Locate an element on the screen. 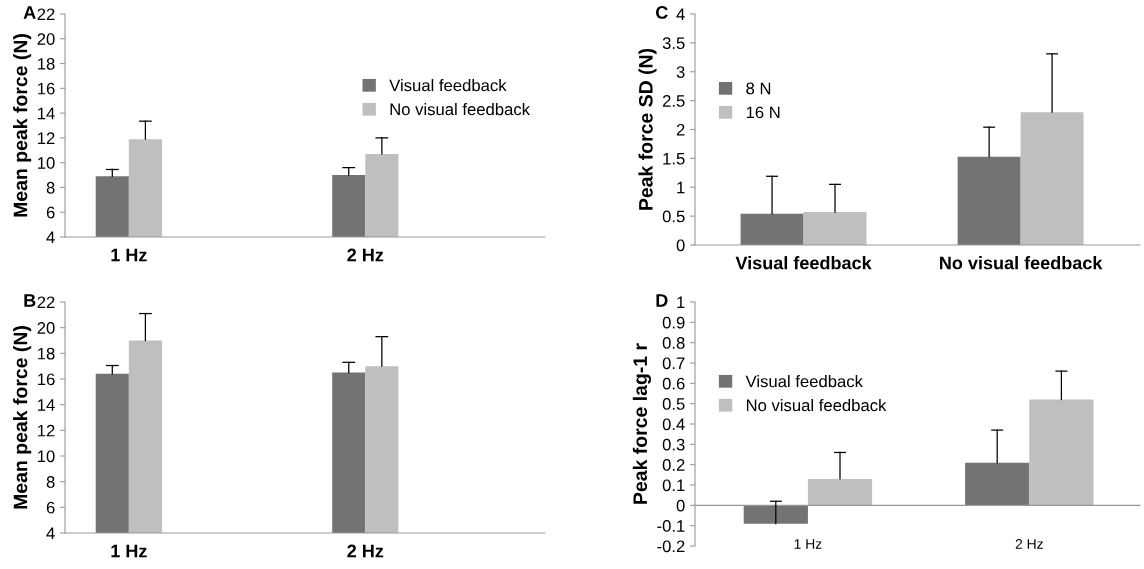  x-tick-label: Visual feedback is located at coordinates (803, 263).